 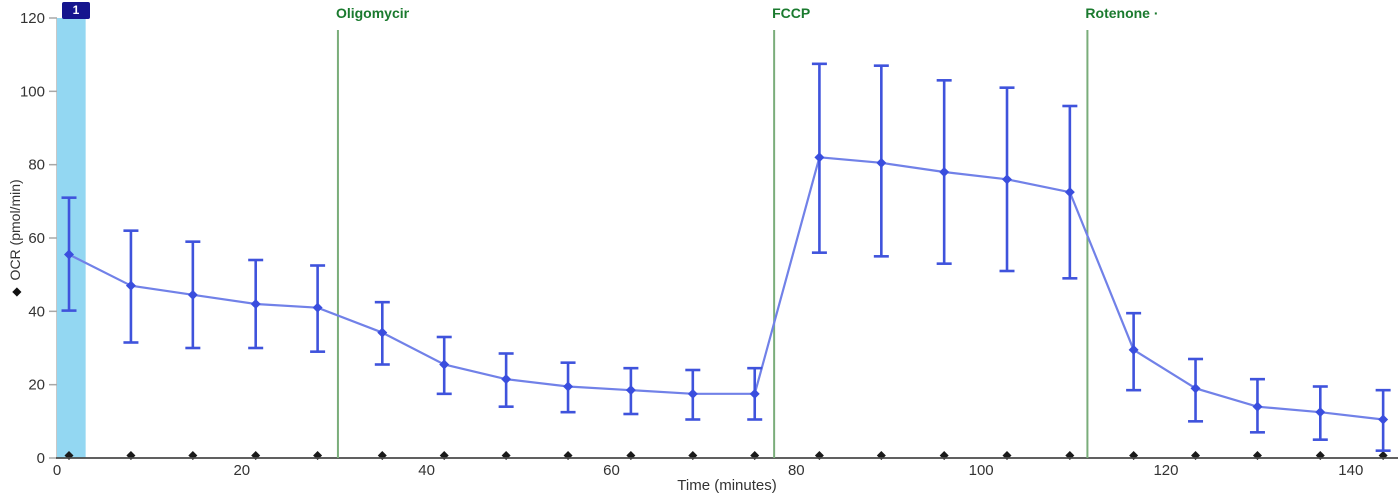 I want to click on injection-label: Rotenone ·, so click(x=1122, y=13).